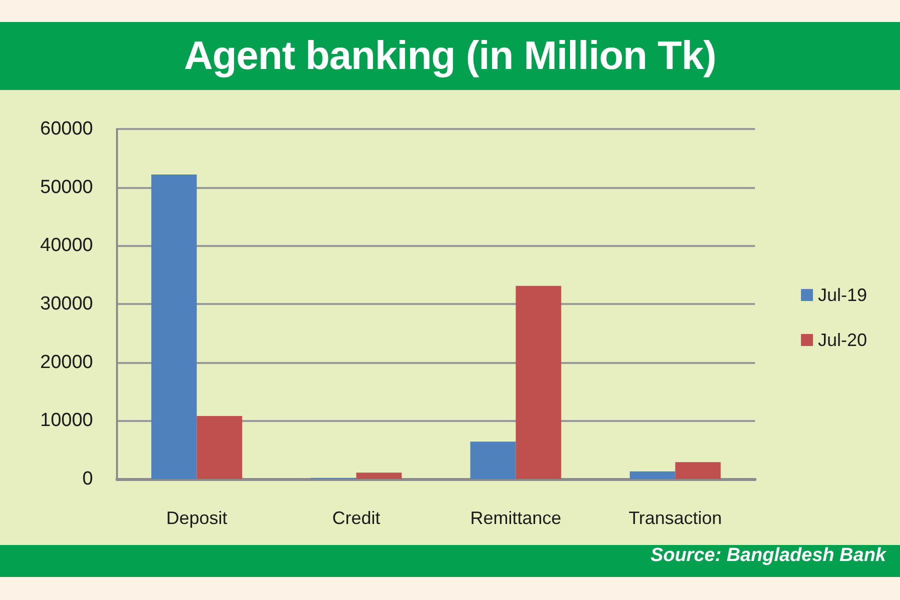  Describe the element at coordinates (66, 421) in the screenshot. I see `y-tick-label: 10000` at that location.